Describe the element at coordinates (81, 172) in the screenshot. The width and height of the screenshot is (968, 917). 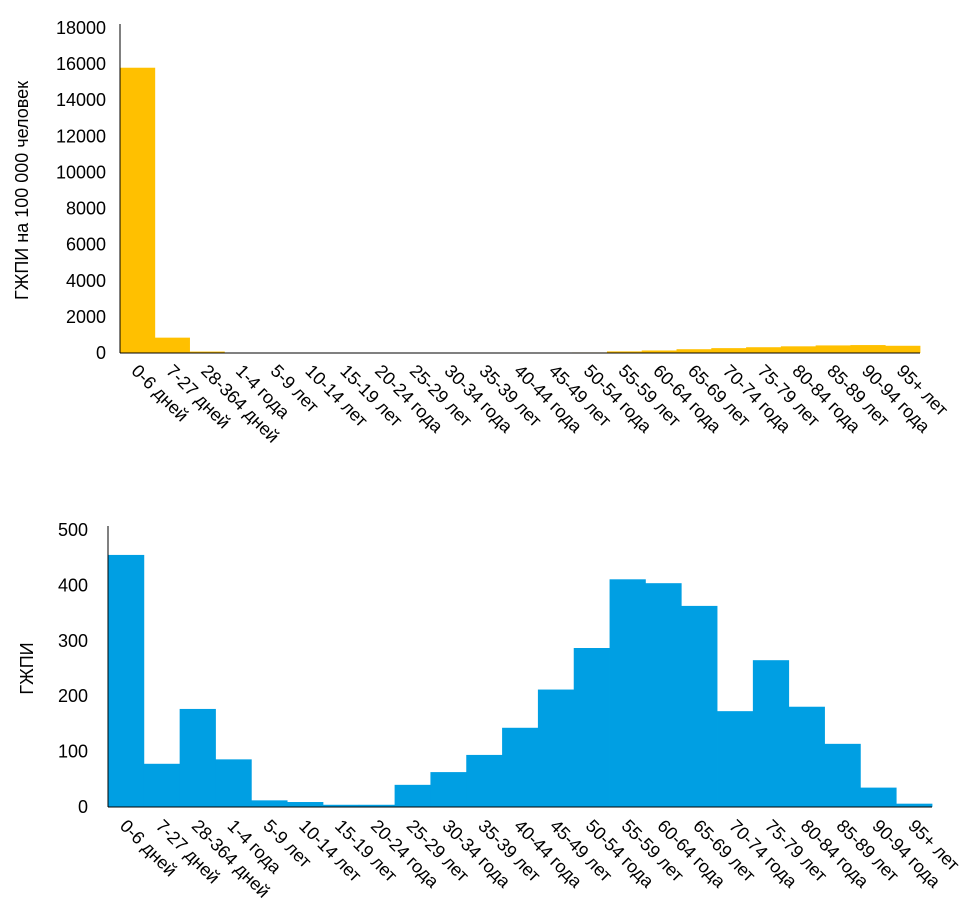
I see `y-tick-label: 10000` at that location.